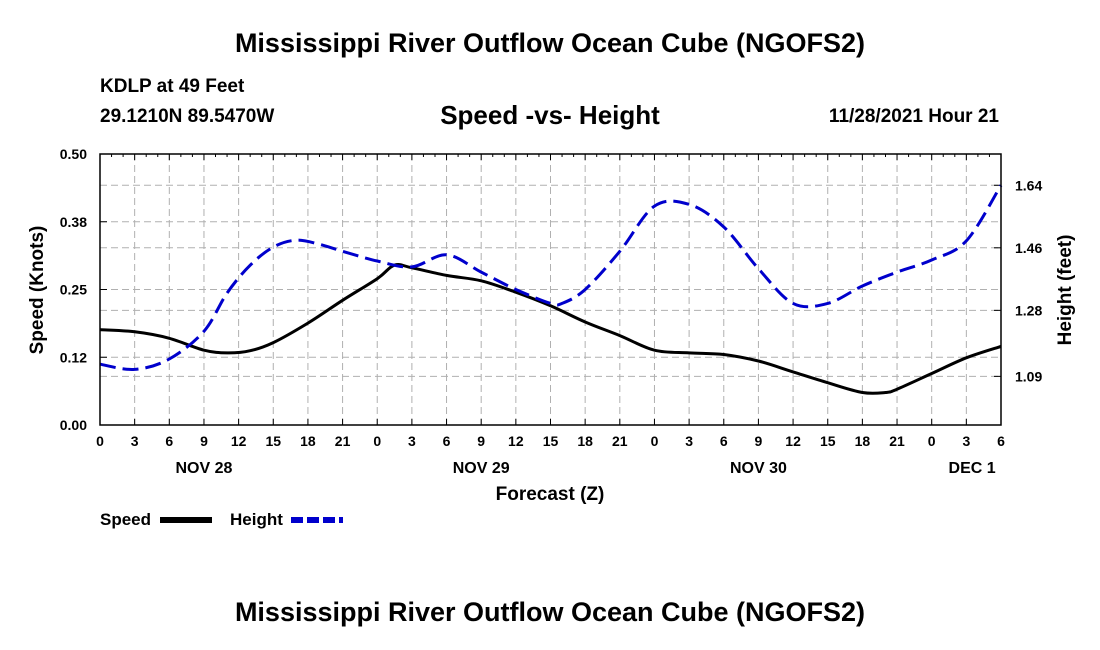  I want to click on y-tick-label: 0.50, so click(73, 154).